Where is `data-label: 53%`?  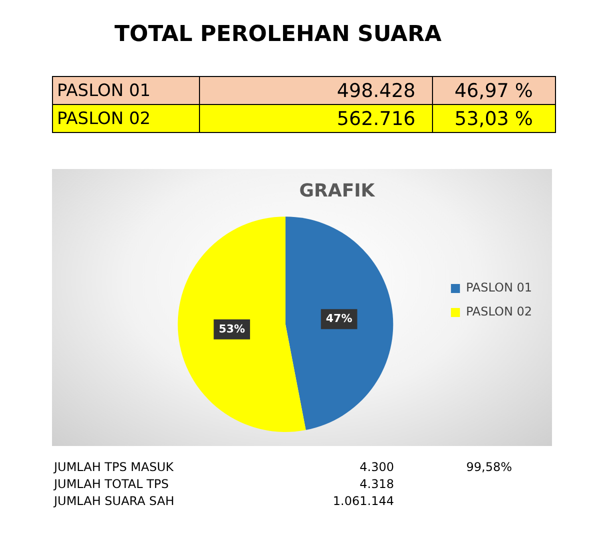 data-label: 53% is located at coordinates (232, 329).